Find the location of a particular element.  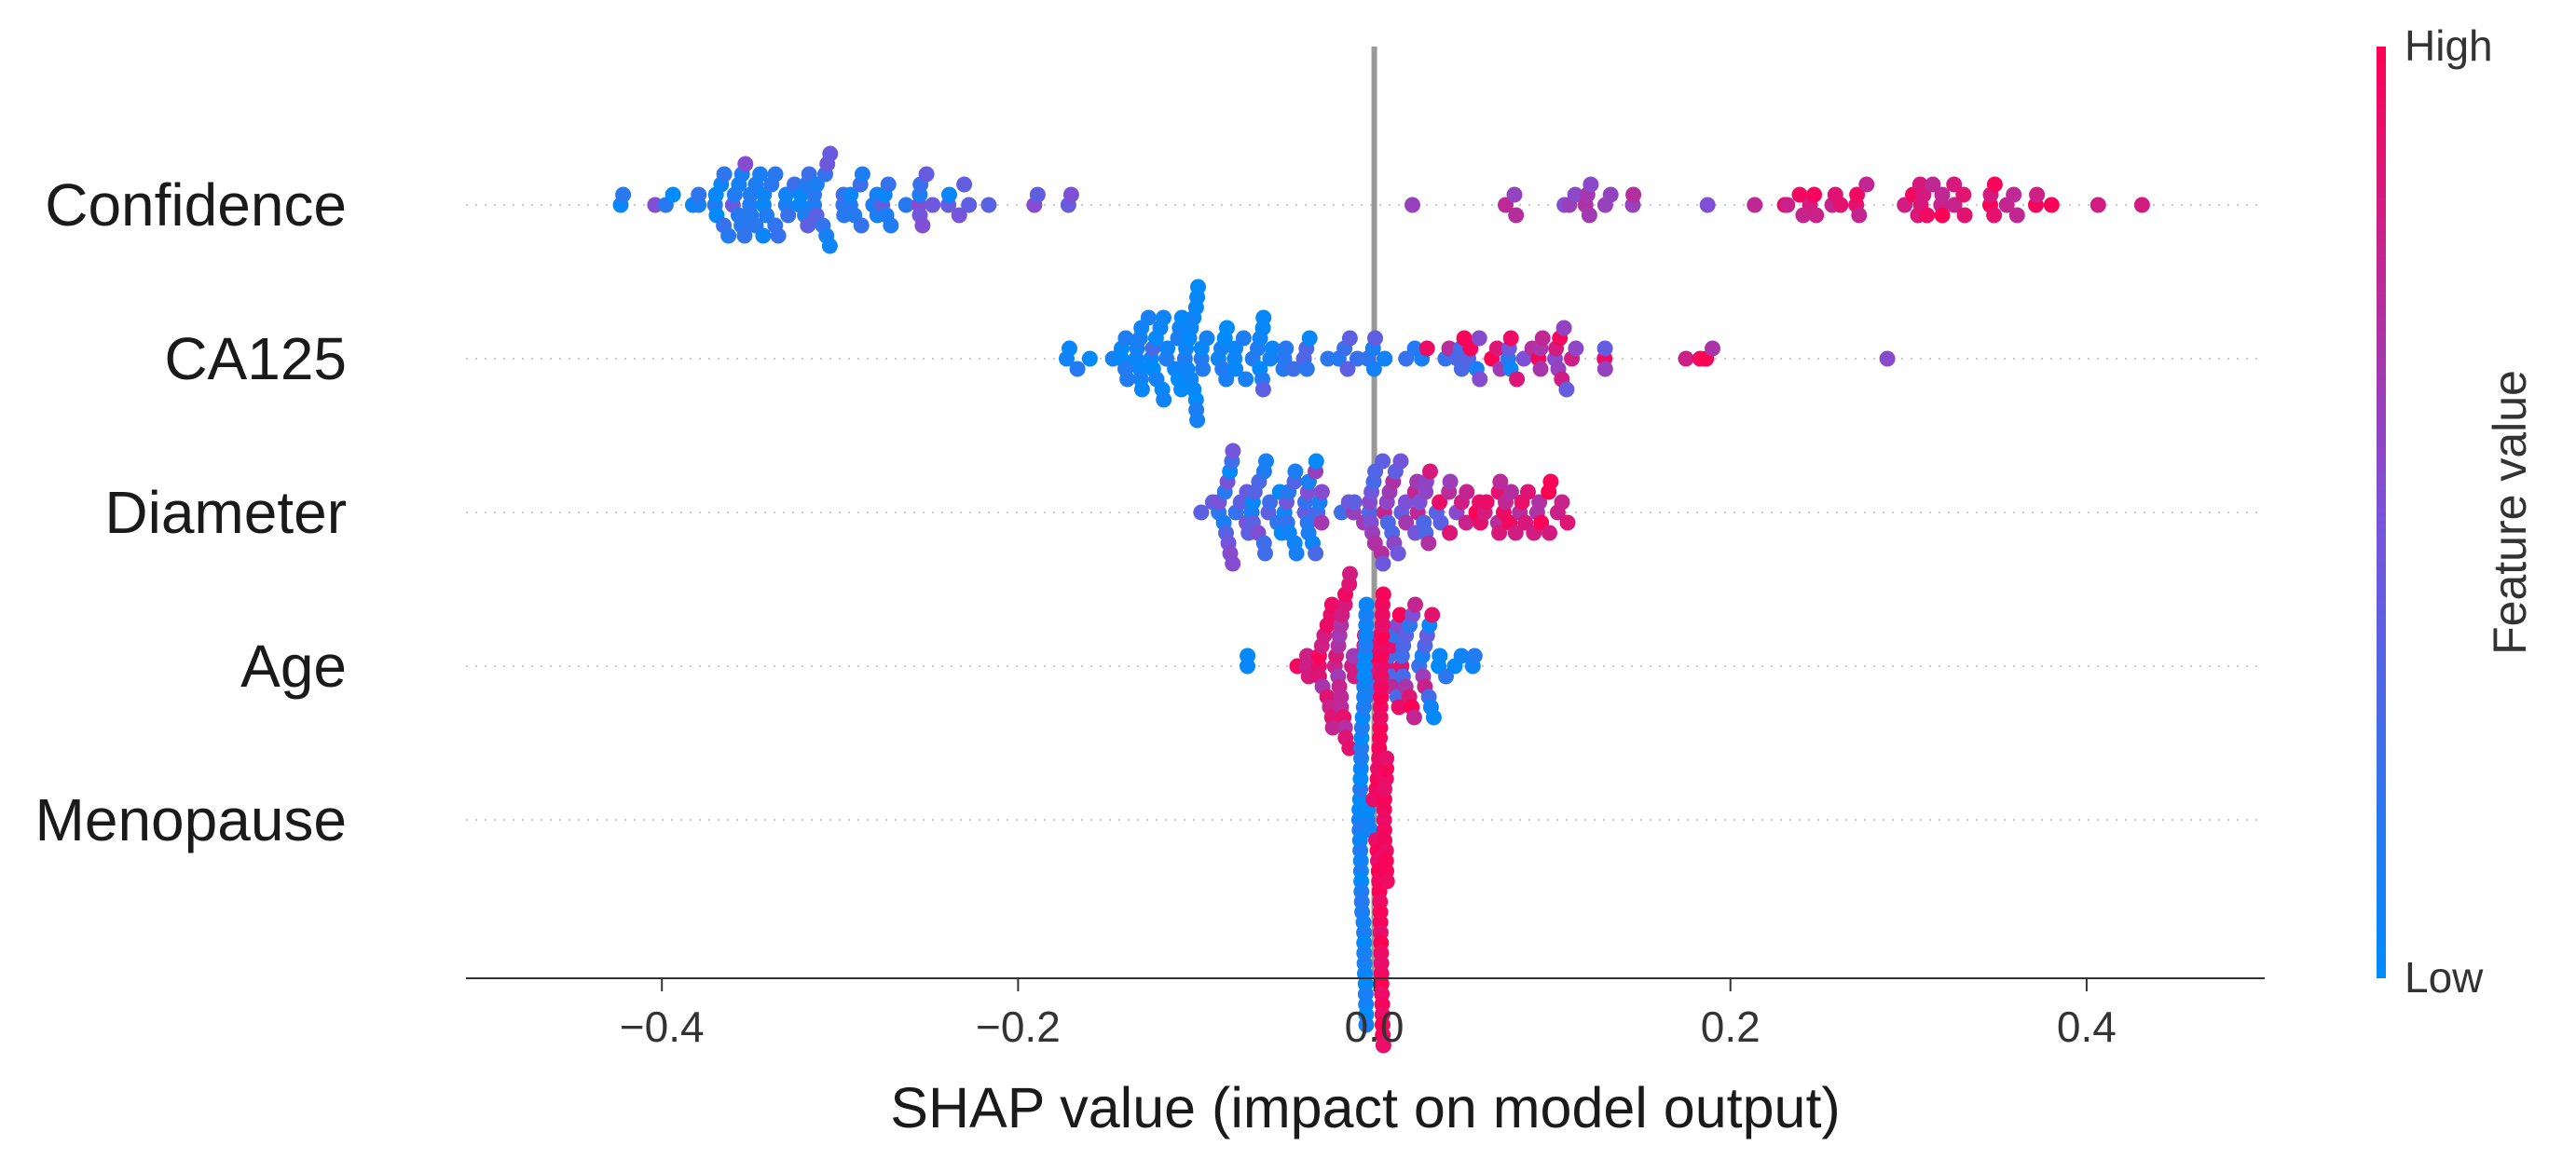

x-tick-label: 0.0 is located at coordinates (1374, 1027).